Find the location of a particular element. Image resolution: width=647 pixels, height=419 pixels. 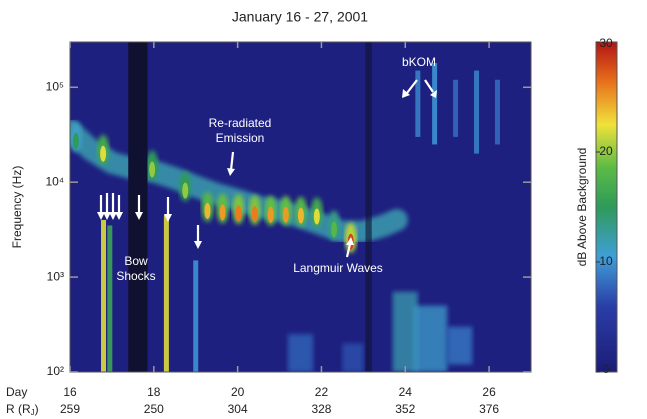

x-tick-label: 22 is located at coordinates (322, 392).